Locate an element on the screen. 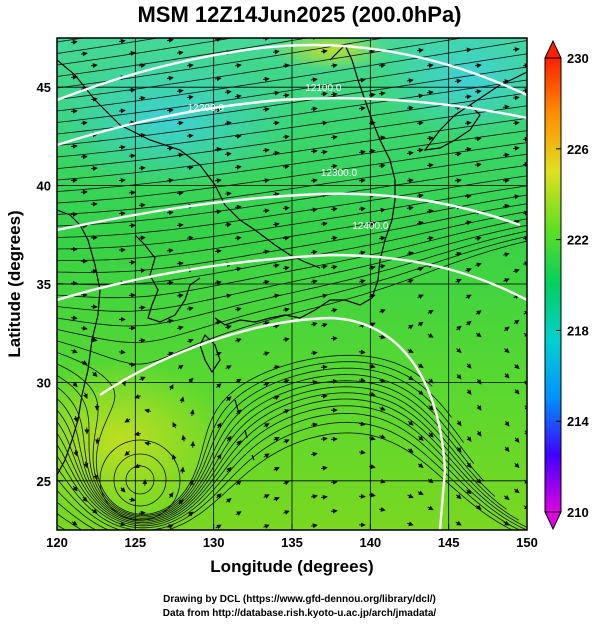 The image size is (599, 625). y-tick-label: 30 is located at coordinates (44, 382).